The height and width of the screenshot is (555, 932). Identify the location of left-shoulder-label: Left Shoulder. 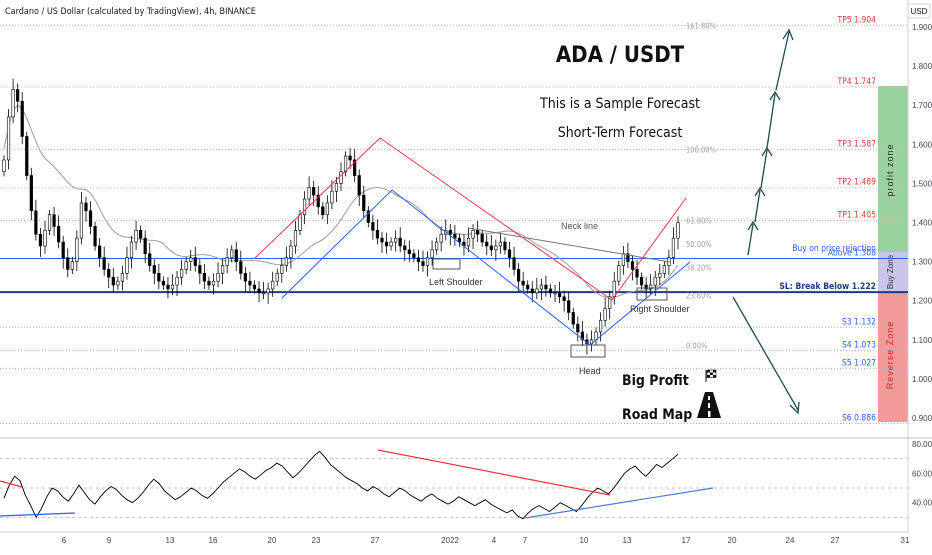
(456, 282).